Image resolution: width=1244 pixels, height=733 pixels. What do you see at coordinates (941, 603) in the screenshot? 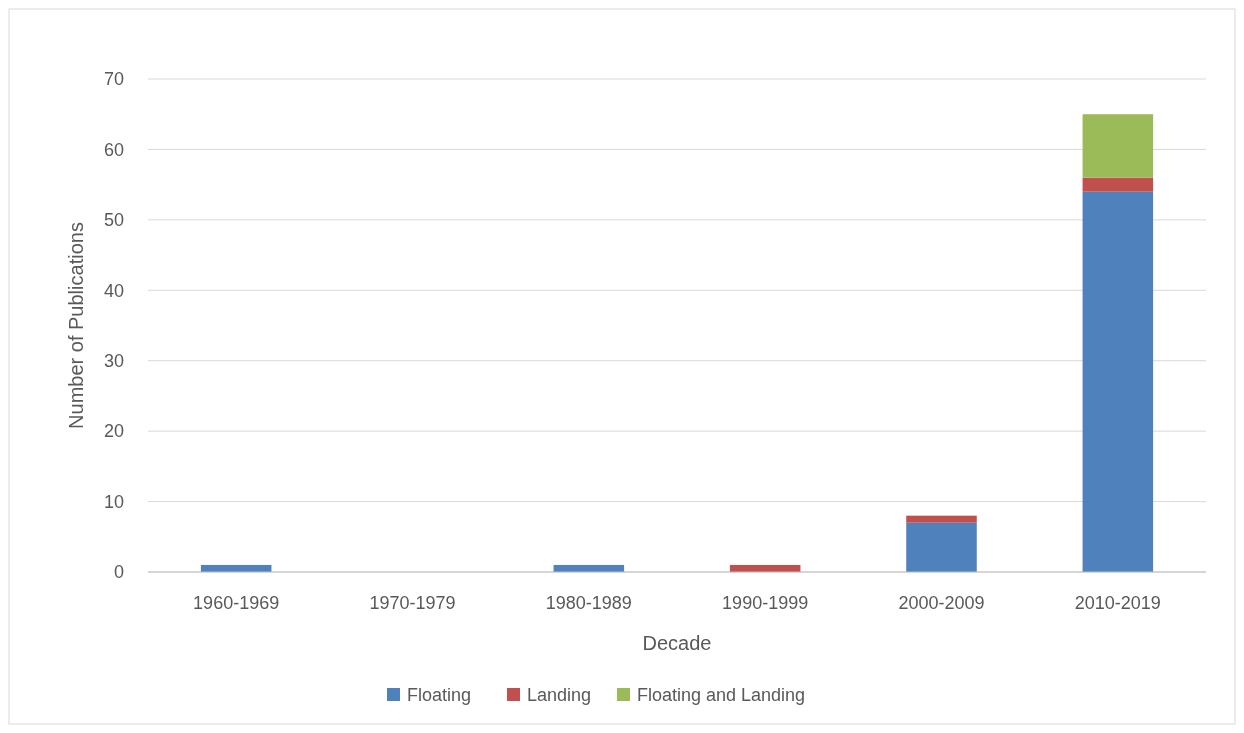
I see `x-tick-label: 2000-2009` at bounding box center [941, 603].